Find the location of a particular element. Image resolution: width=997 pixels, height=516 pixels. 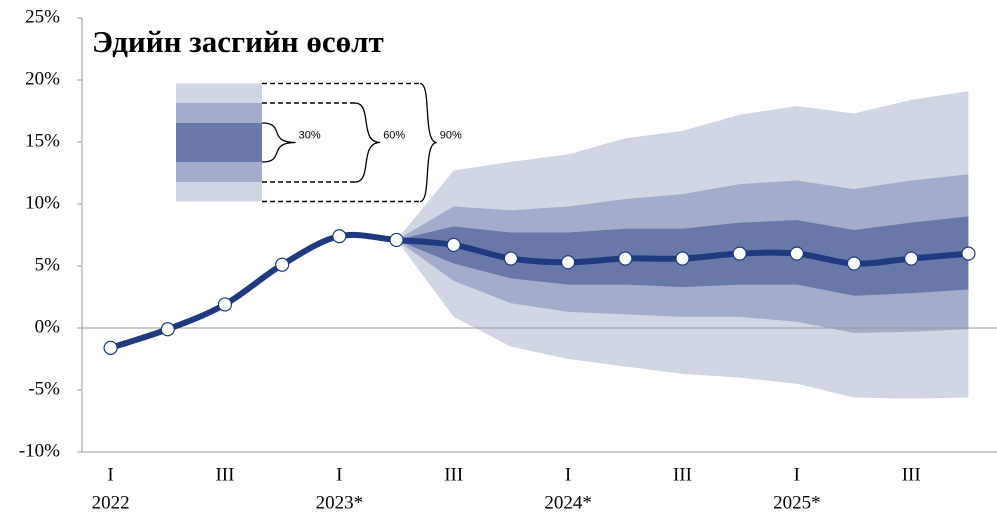

y-tick-label: 20% is located at coordinates (42, 78).